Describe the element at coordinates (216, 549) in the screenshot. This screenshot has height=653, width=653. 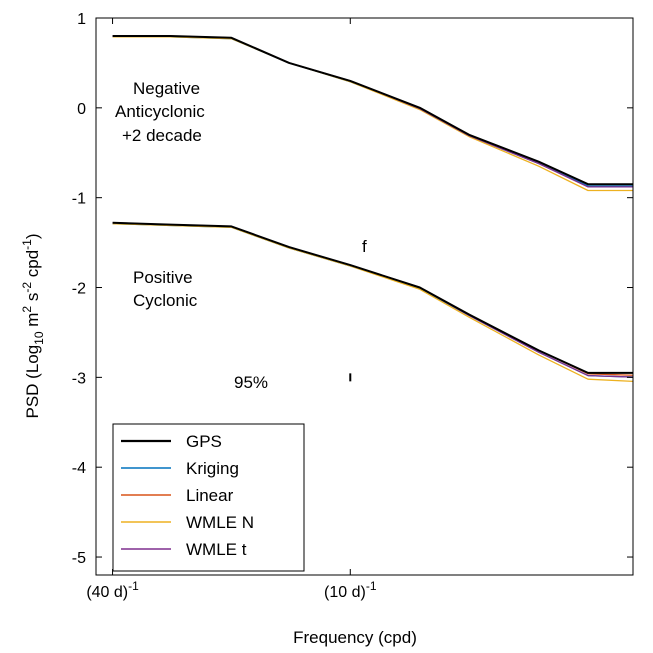
I see `legend-label-wmle-t: WMLE t` at that location.